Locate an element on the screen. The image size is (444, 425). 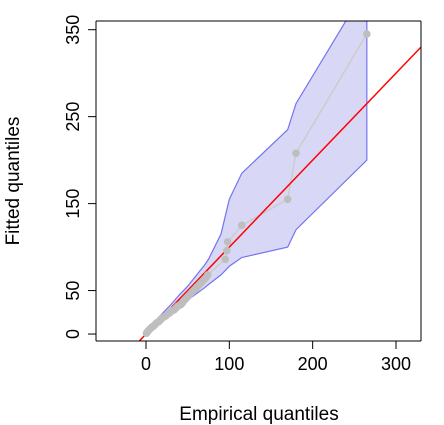
x-tick-label: 100 is located at coordinates (229, 364).